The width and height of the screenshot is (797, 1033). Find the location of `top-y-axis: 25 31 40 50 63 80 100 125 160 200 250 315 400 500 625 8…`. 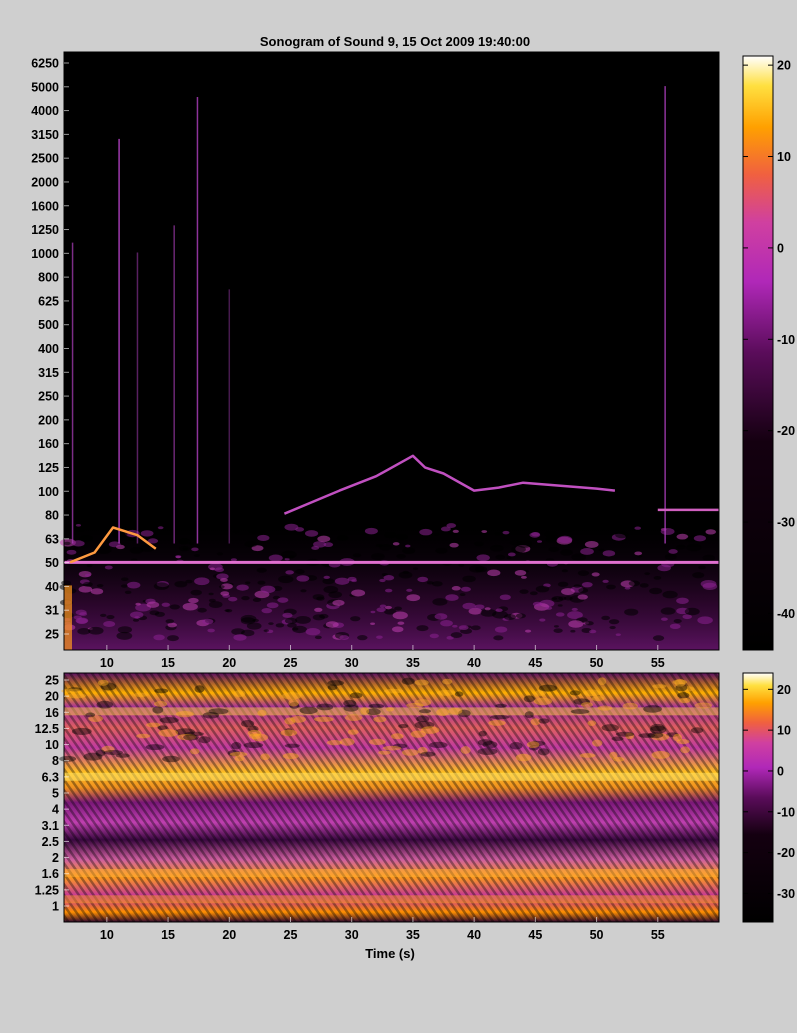

top-y-axis: 25 31 40 50 63 80 100 125 160 200 250 315 400 500 625 8… is located at coordinates (50, 349).